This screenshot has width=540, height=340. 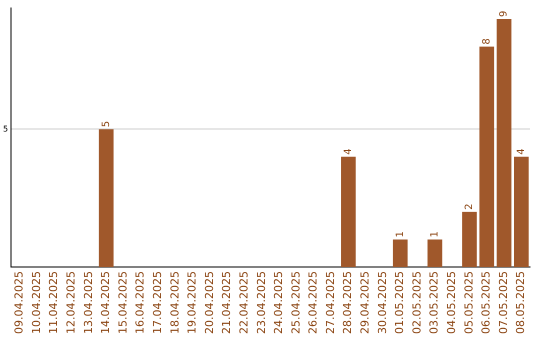 What do you see at coordinates (140, 302) in the screenshot?
I see `x-tick-label: 16.04.2025` at bounding box center [140, 302].